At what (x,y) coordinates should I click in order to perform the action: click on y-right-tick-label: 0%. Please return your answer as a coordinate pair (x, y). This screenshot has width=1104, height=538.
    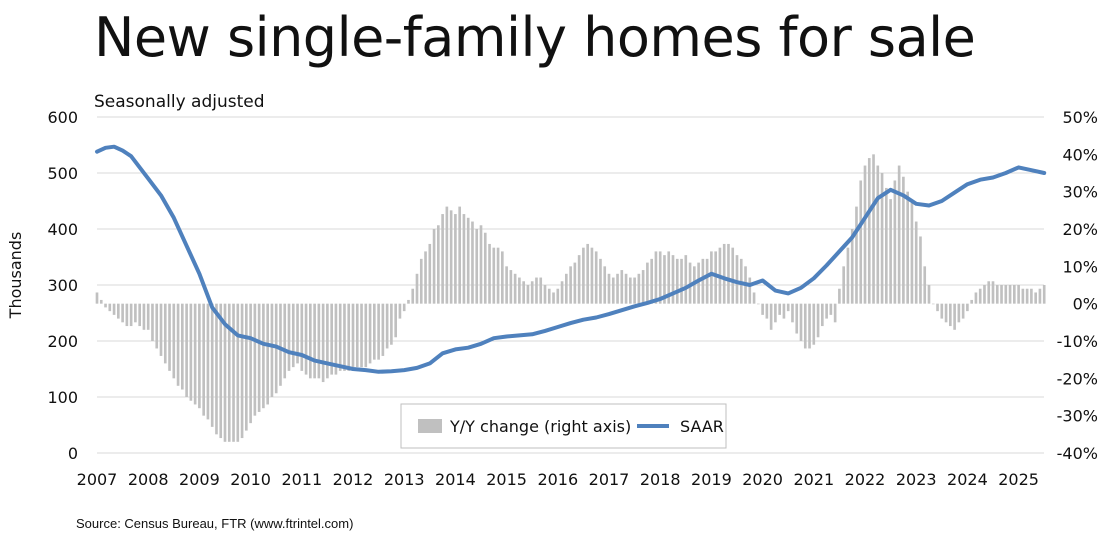
    Looking at the image, I should click on (1085, 304).